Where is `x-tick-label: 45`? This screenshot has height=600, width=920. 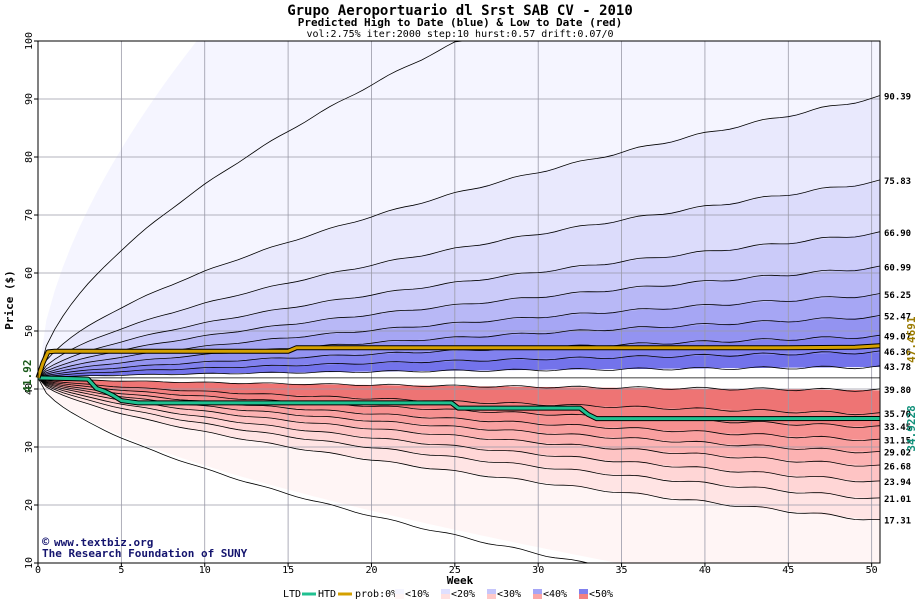 x-tick-label: 45 is located at coordinates (788, 570).